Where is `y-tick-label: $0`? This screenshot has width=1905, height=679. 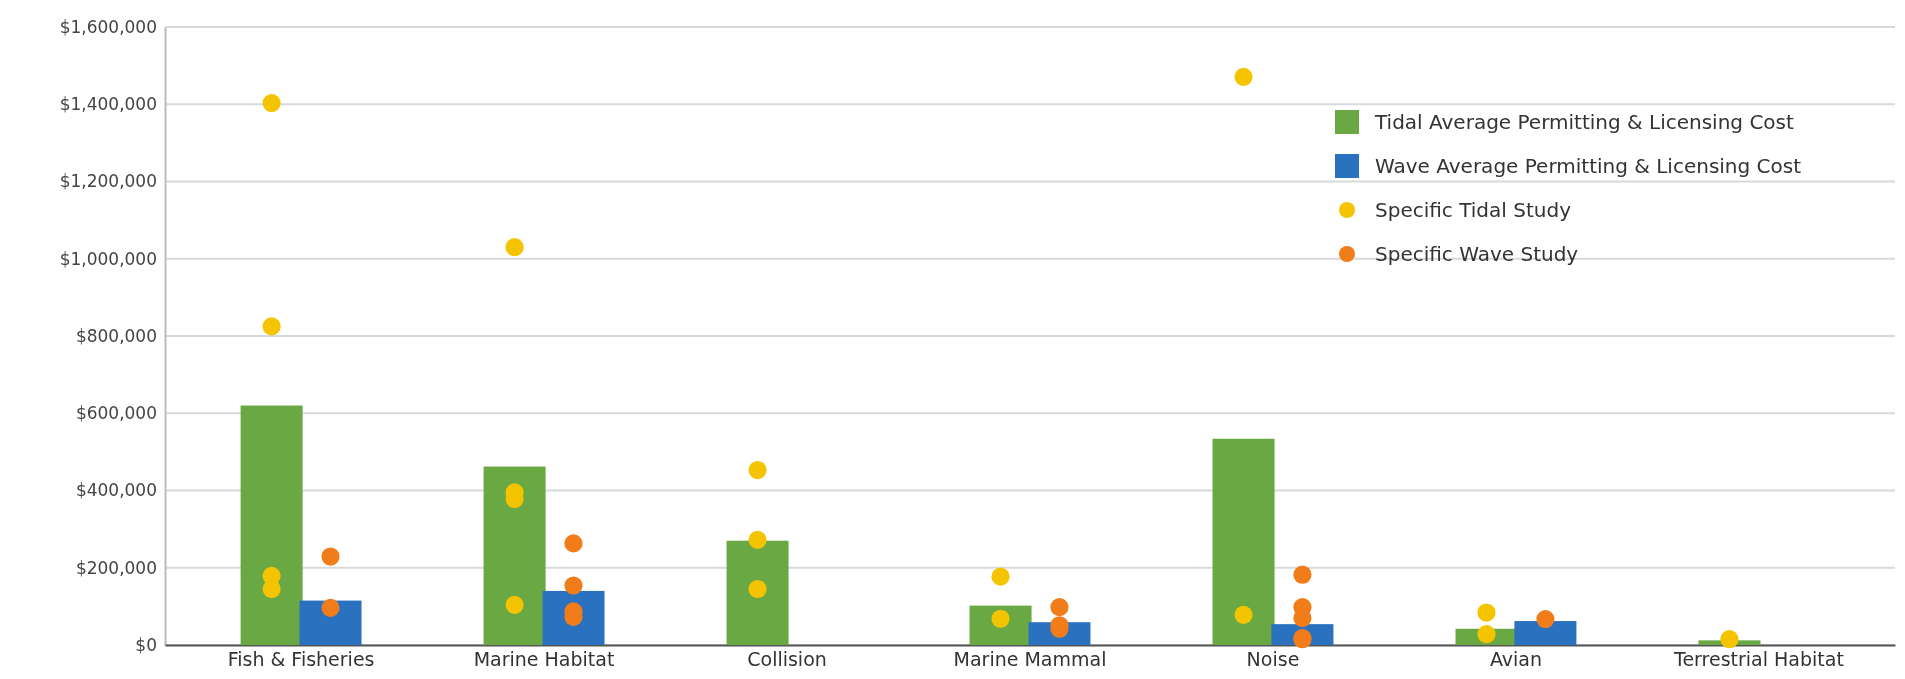
y-tick-label: $0 is located at coordinates (146, 644).